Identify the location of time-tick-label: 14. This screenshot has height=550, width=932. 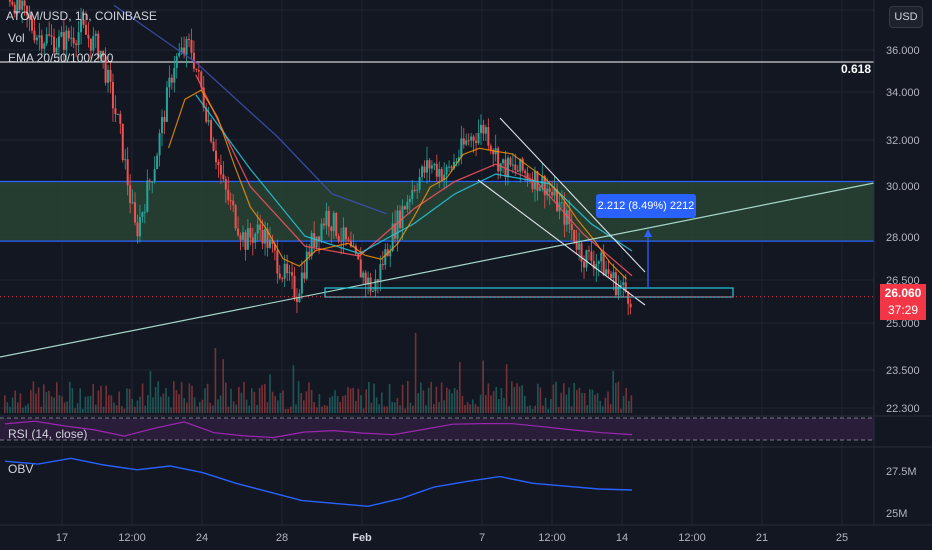
(622, 538).